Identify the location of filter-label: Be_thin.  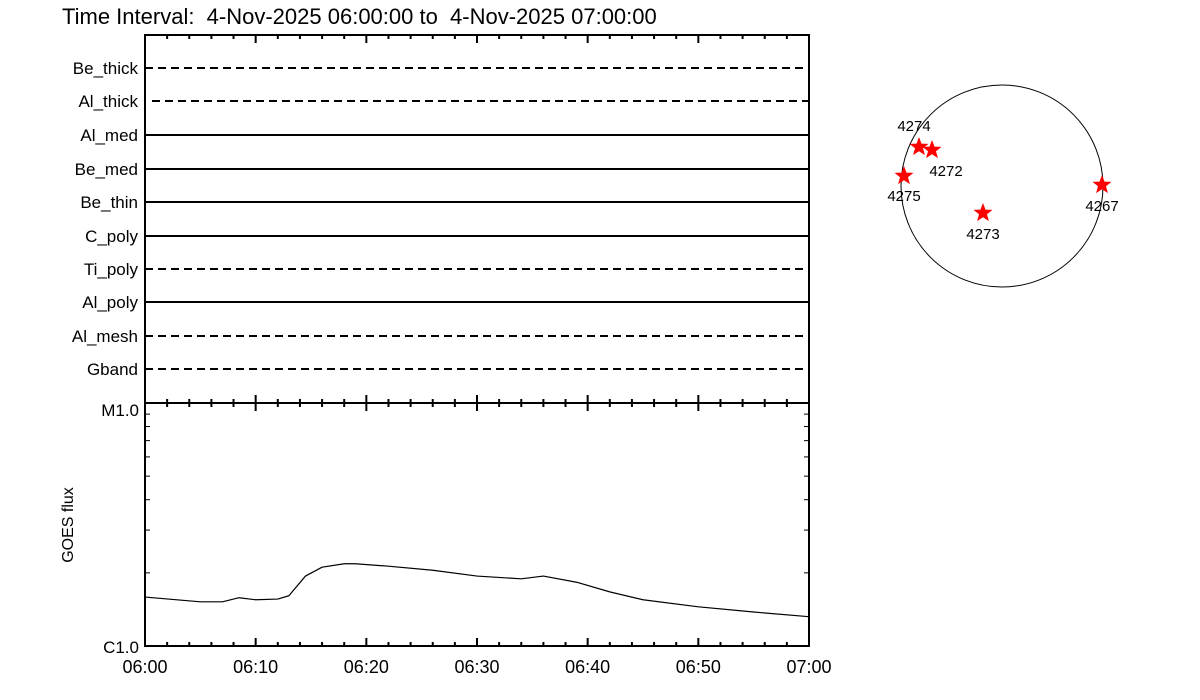
(109, 202).